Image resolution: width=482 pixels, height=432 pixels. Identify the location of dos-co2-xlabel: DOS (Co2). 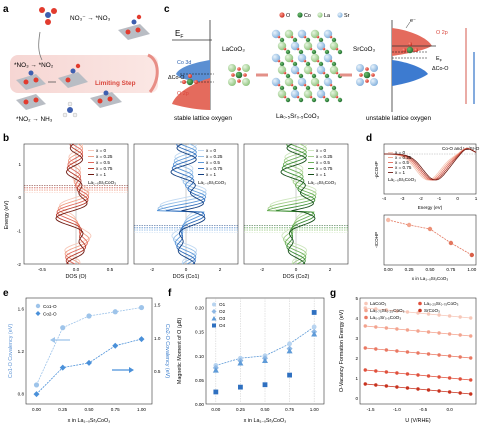
(296, 277).